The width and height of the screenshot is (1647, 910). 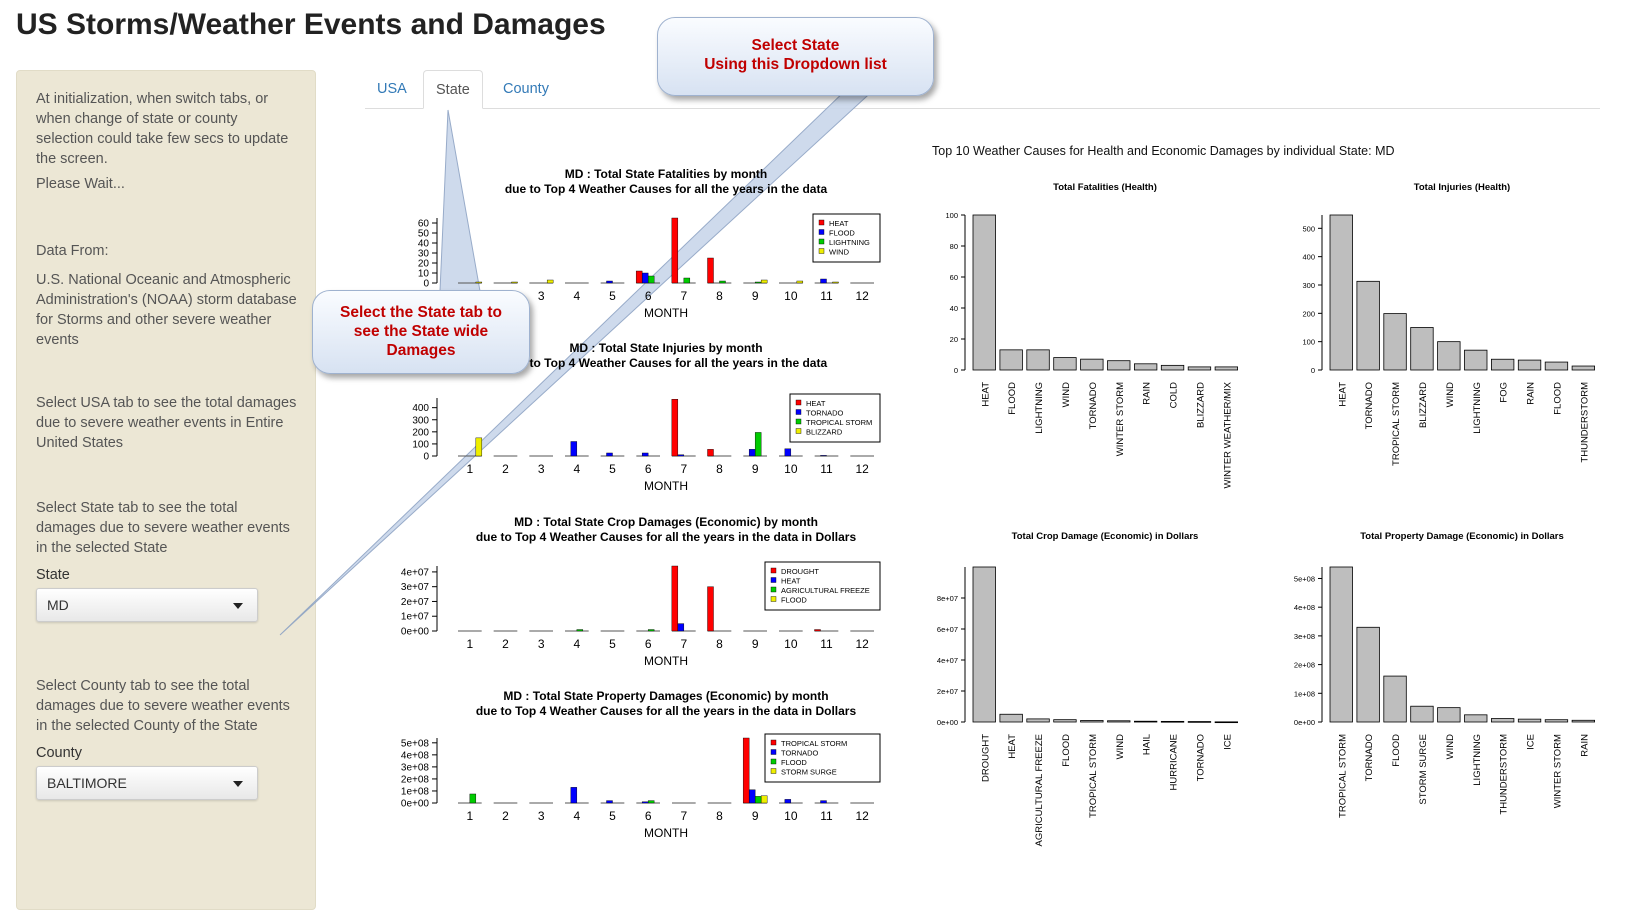 I want to click on y-tick-label: 3e+08, so click(x=1304, y=636).